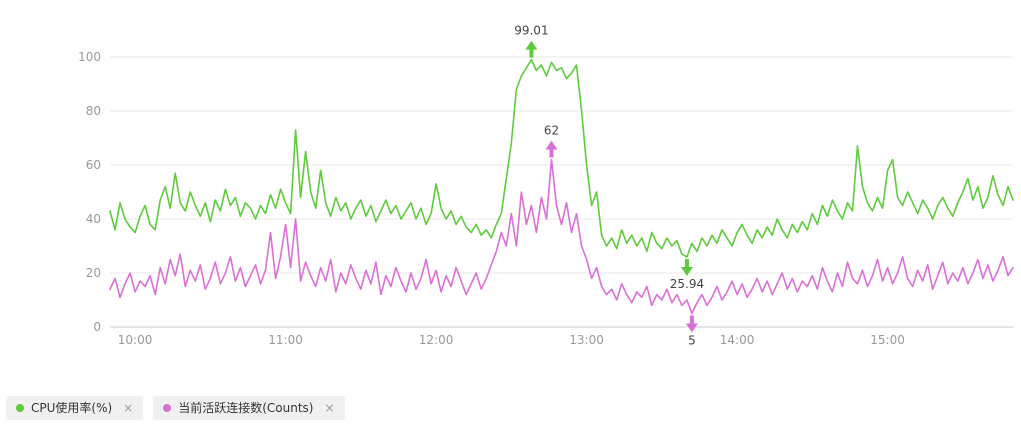  What do you see at coordinates (436, 340) in the screenshot?
I see `x-tick-label: 12:00` at bounding box center [436, 340].